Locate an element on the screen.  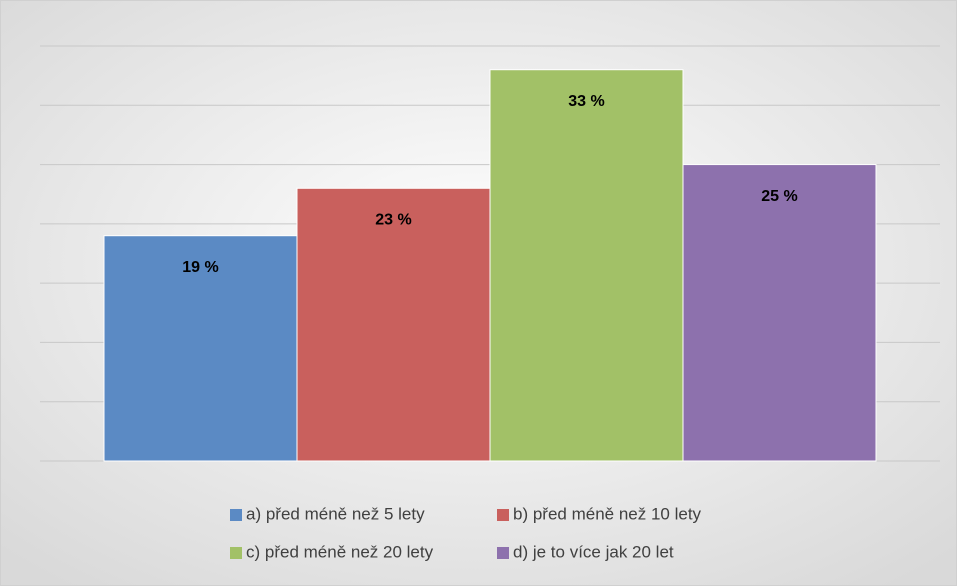
legend-label: a) před méně než 5 lety is located at coordinates (335, 513).